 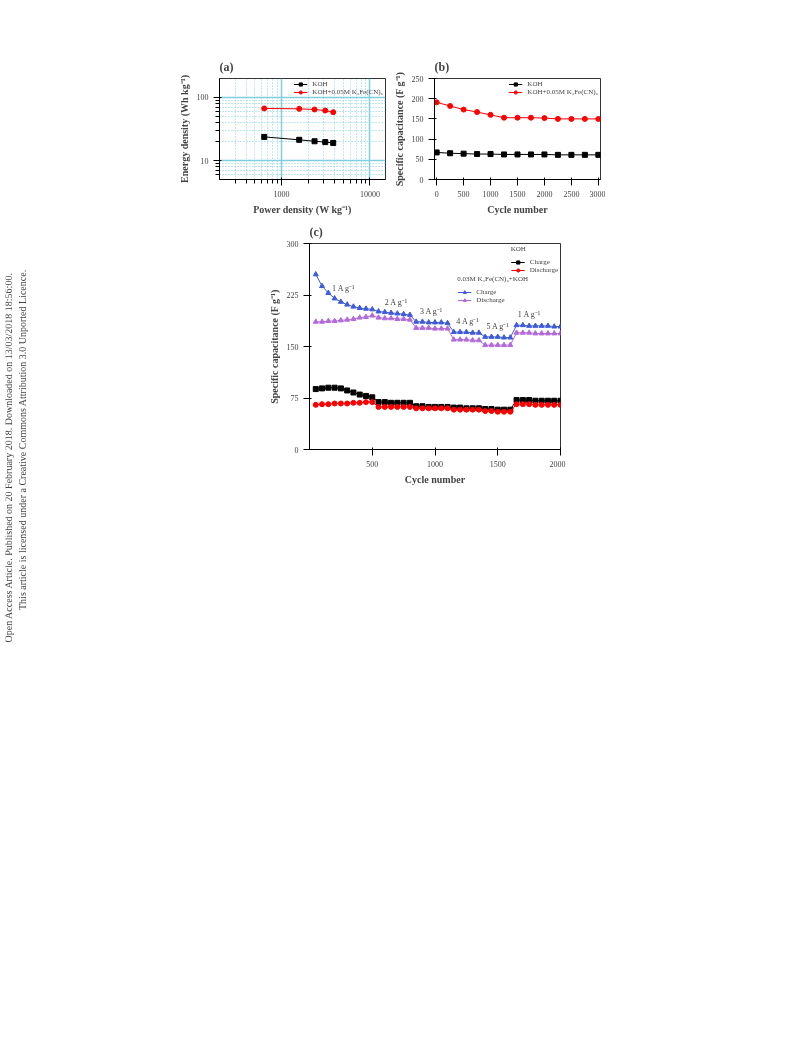 I want to click on annotation: 5 A g⁻¹, so click(x=498, y=327).